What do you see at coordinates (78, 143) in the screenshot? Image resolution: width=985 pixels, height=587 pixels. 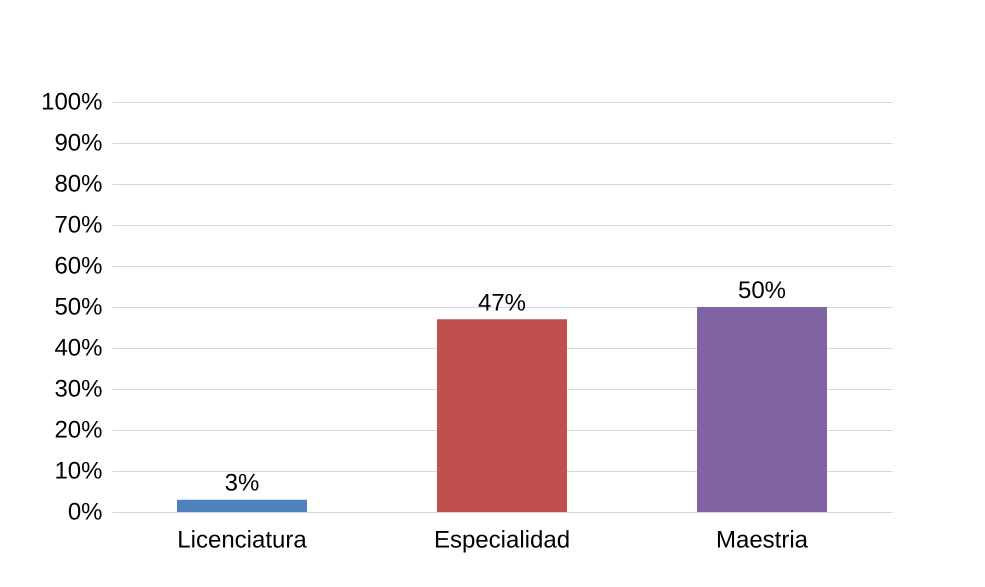 I see `y-tick-label: 90%` at bounding box center [78, 143].